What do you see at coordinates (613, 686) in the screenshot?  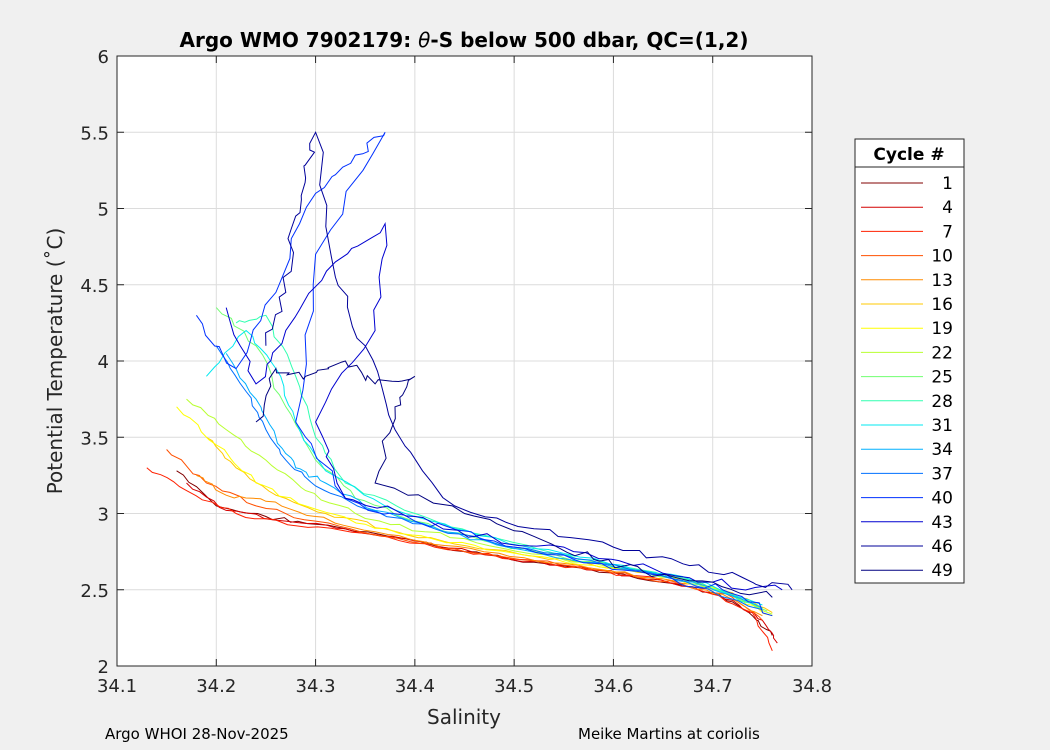 I see `x-tick-label: 34.6` at bounding box center [613, 686].